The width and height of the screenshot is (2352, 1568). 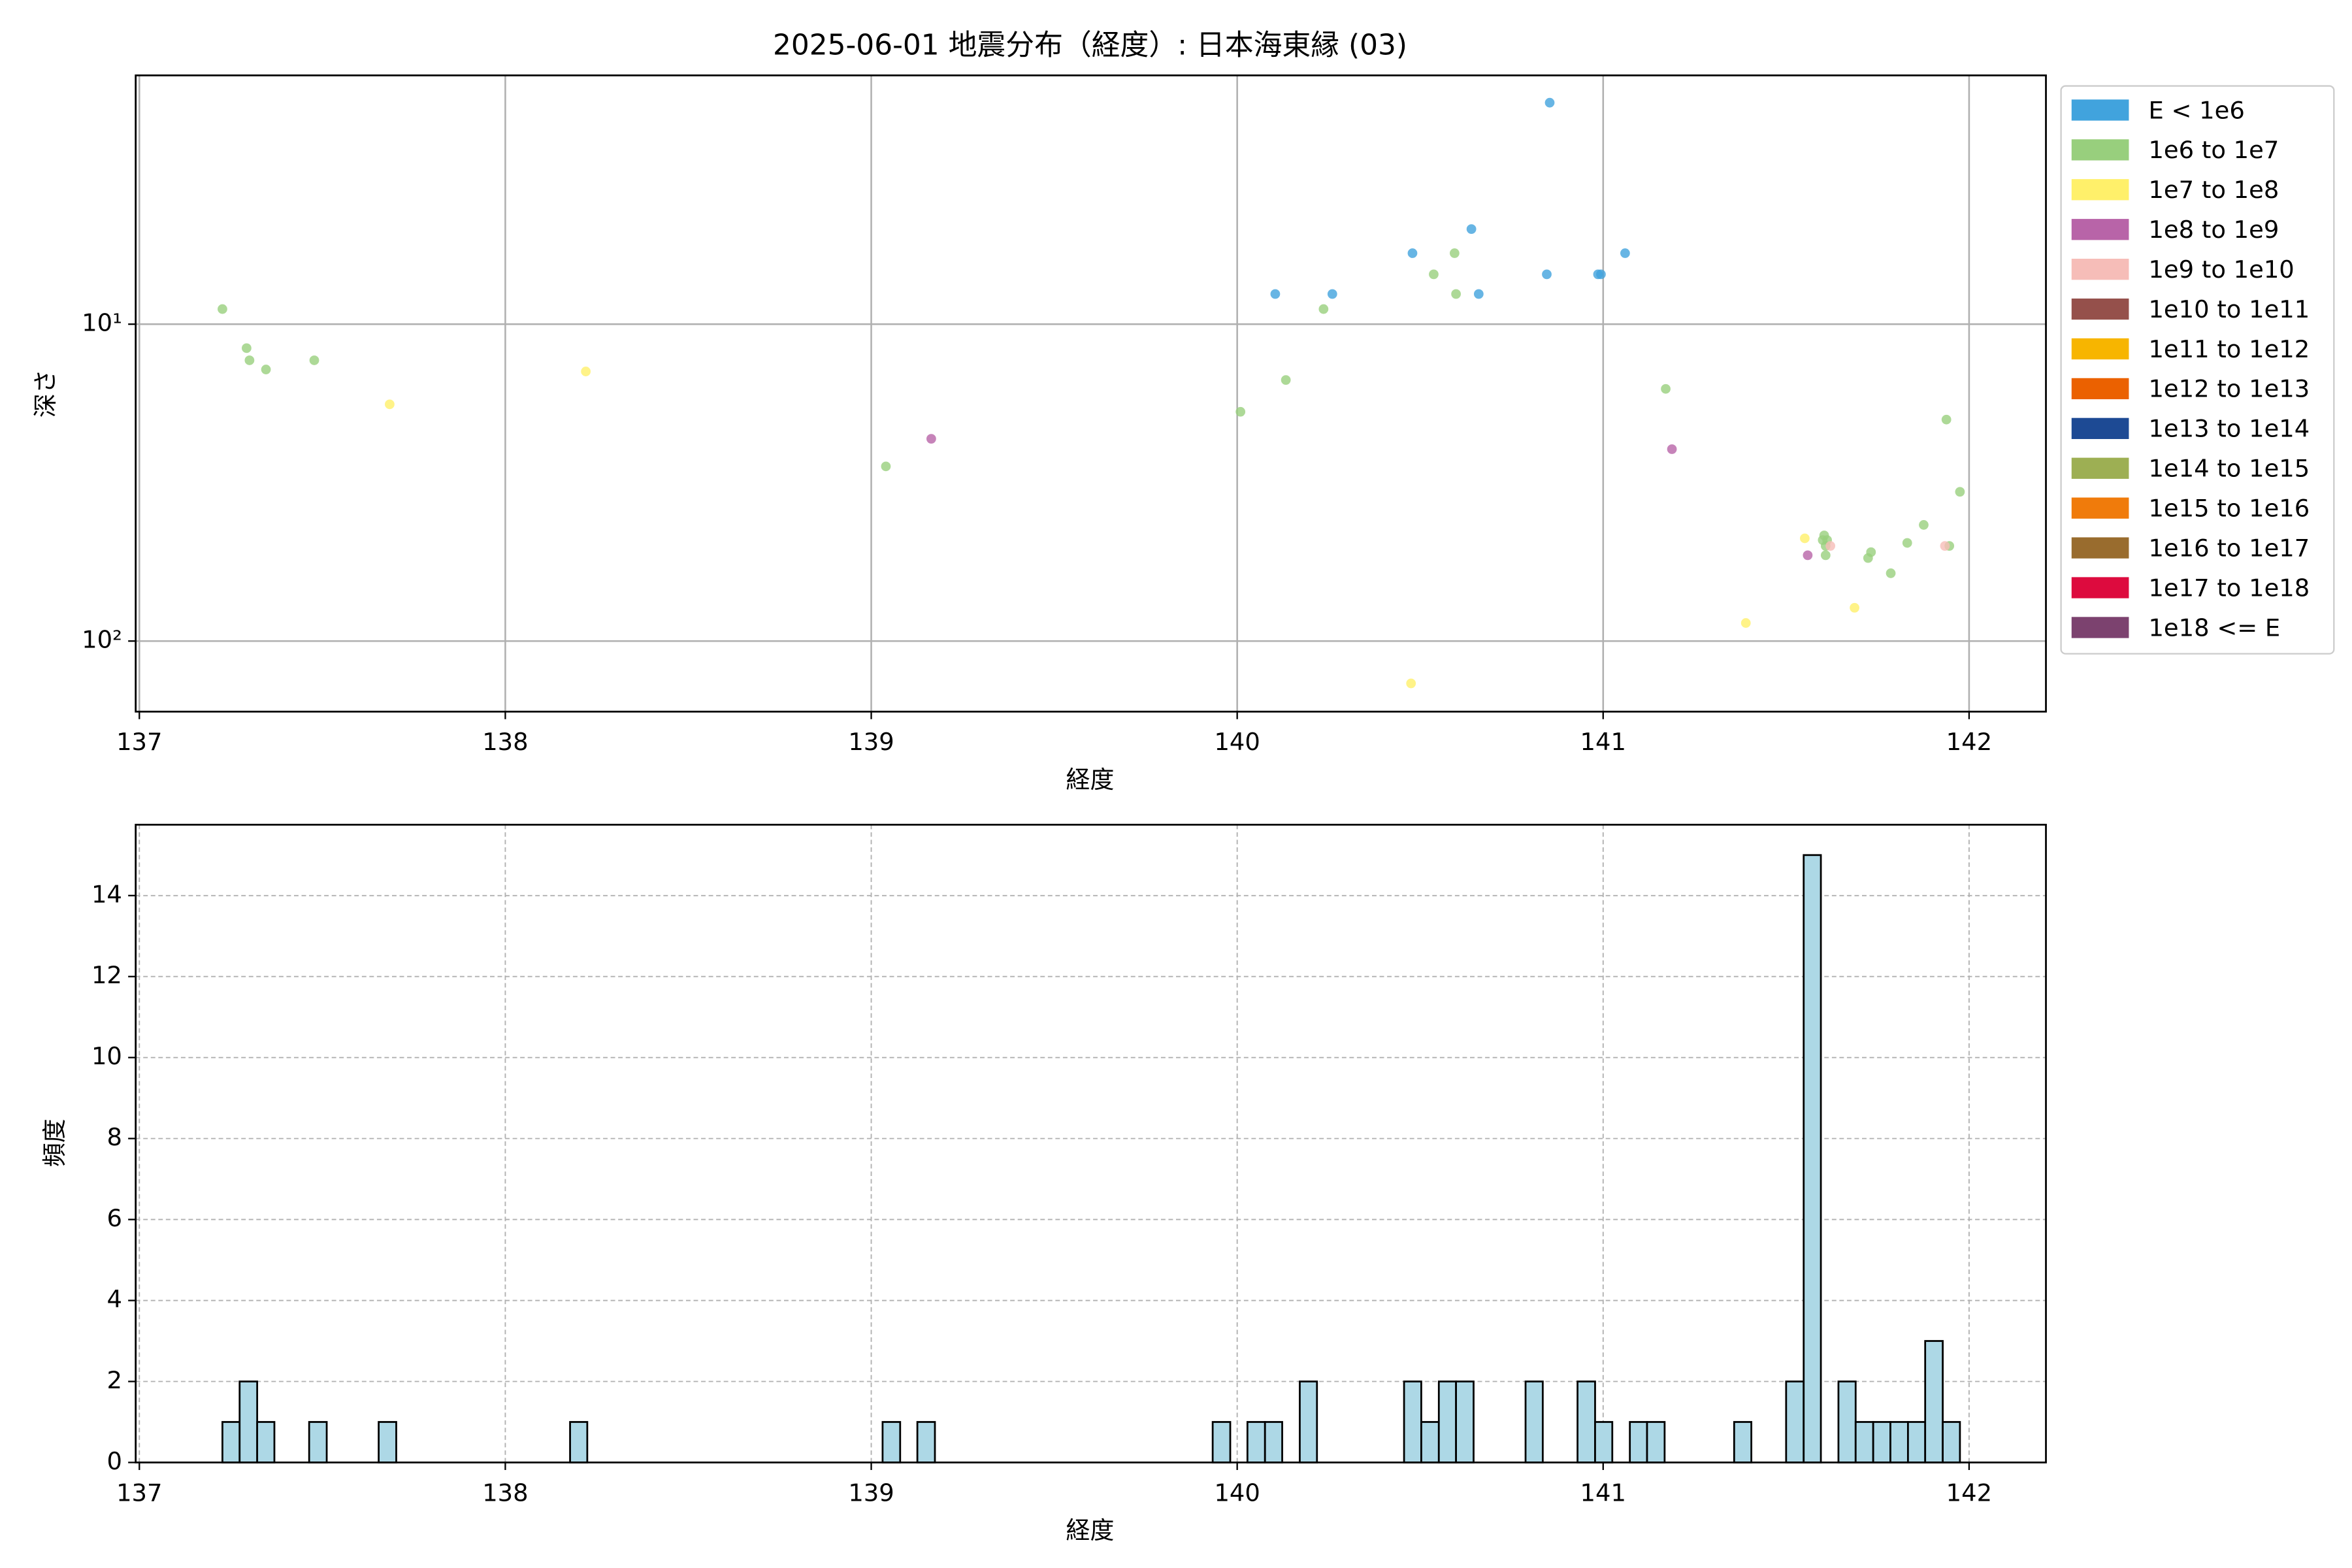 I want to click on y-tick-label: 10, so click(x=106, y=1056).